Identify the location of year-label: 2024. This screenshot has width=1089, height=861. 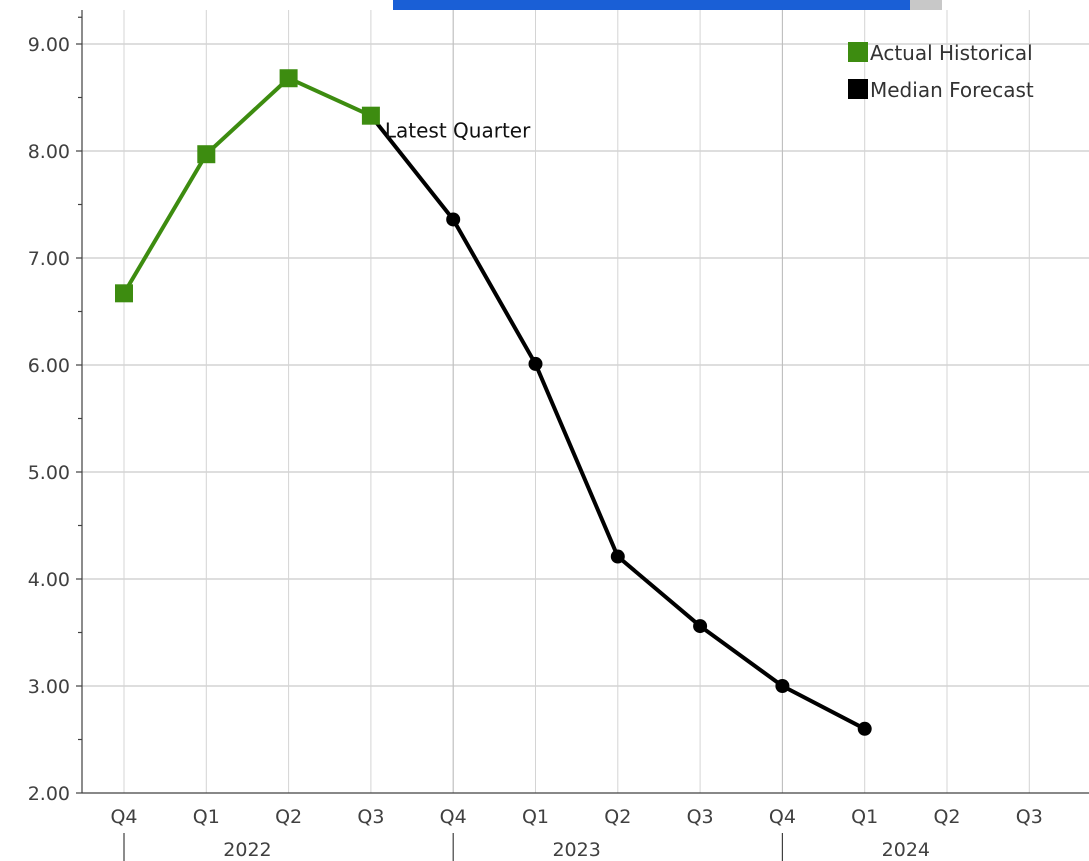
(906, 850).